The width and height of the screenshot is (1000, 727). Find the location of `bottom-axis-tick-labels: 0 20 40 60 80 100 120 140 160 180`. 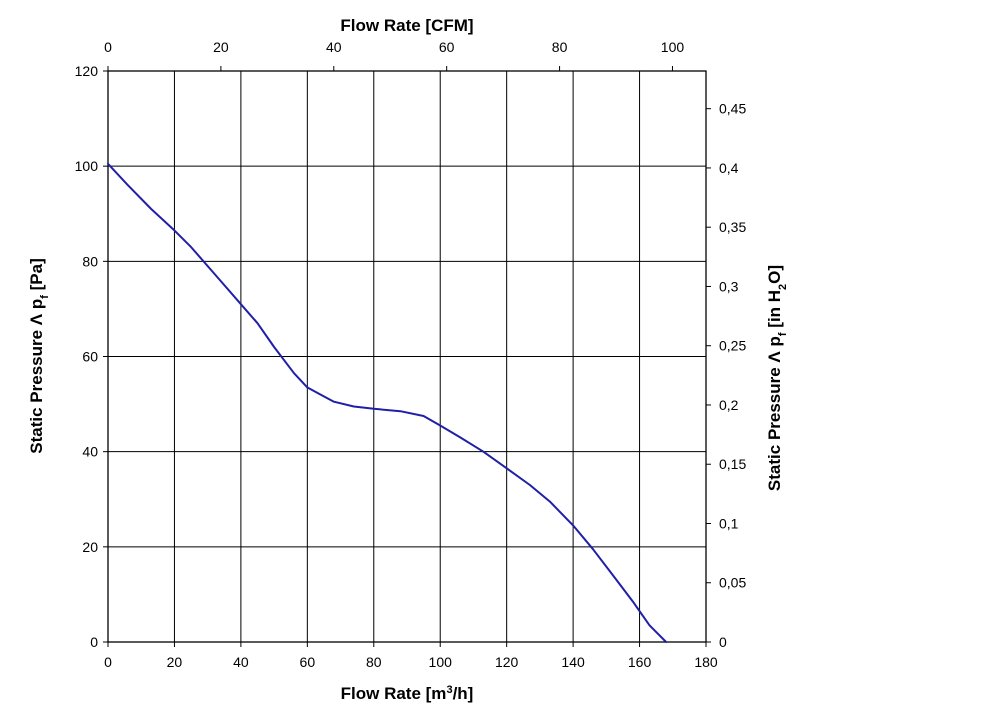

bottom-axis-tick-labels: 0 20 40 60 80 100 120 140 160 180 is located at coordinates (411, 662).